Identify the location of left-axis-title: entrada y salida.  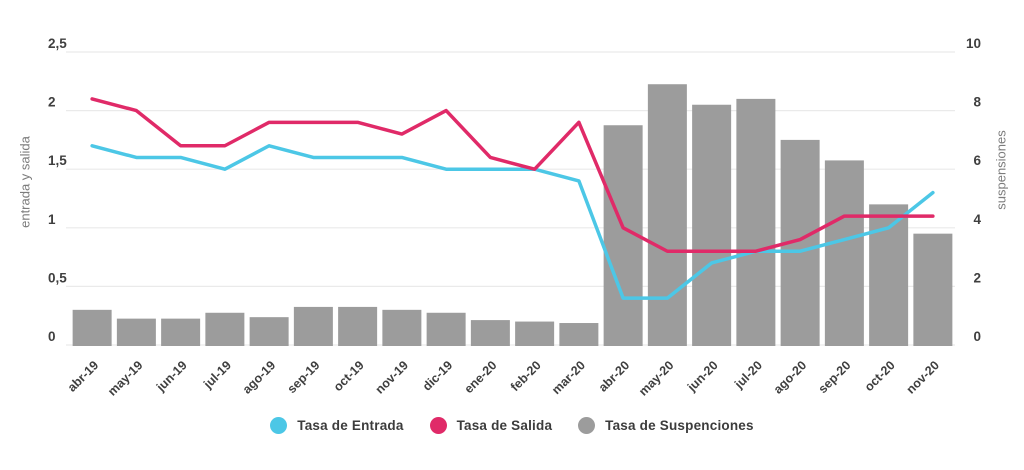
(25, 182).